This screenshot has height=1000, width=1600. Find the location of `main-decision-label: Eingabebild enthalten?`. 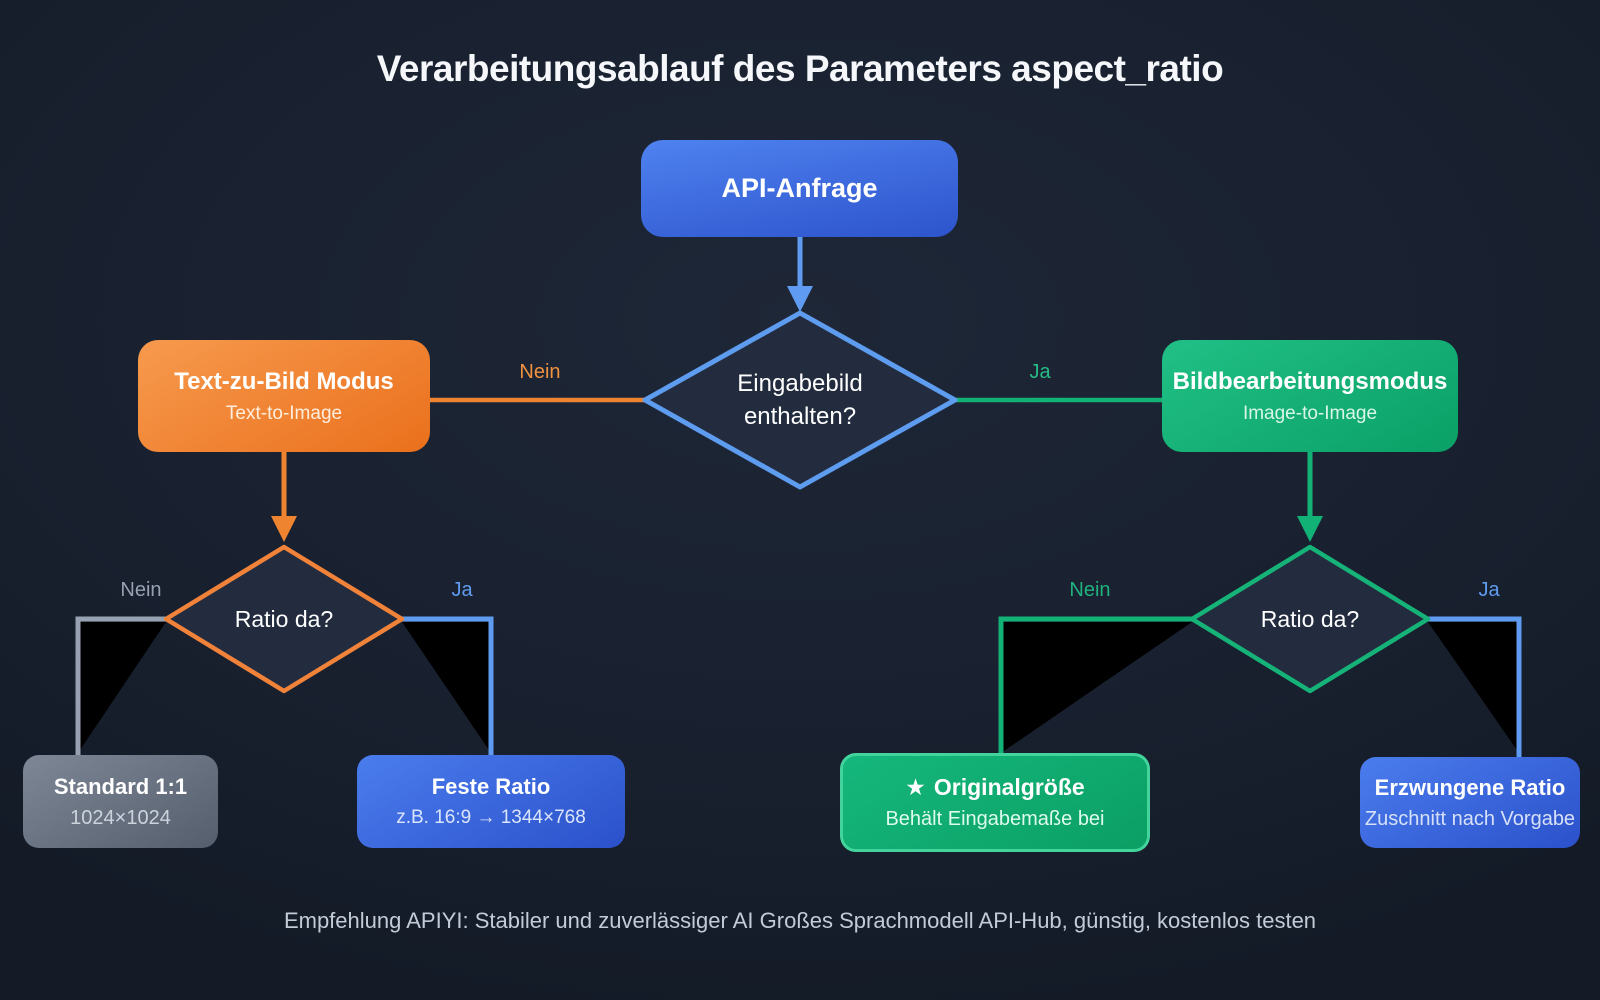

main-decision-label: Eingabebild enthalten? is located at coordinates (800, 400).